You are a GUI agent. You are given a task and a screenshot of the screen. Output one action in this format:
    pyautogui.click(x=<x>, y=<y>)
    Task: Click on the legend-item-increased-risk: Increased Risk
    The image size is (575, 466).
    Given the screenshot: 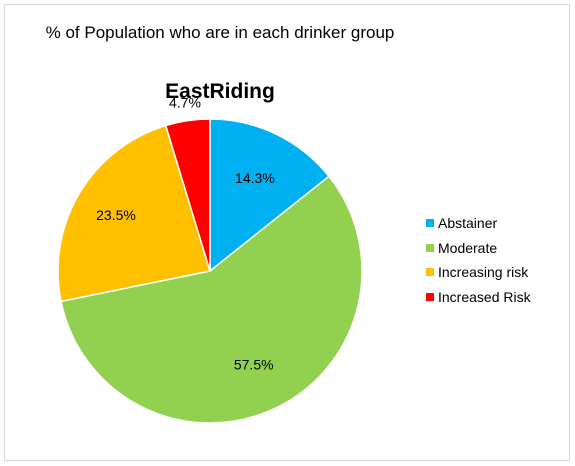 What is the action you would take?
    pyautogui.click(x=478, y=297)
    